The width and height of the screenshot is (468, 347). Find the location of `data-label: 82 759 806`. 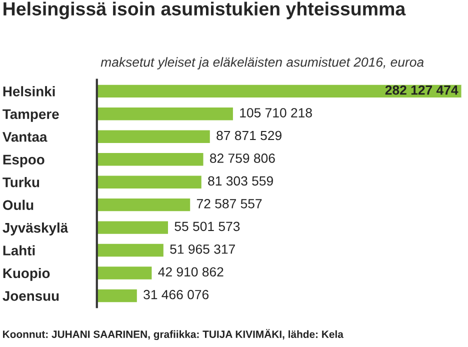

data-label: 82 759 806 is located at coordinates (242, 158).